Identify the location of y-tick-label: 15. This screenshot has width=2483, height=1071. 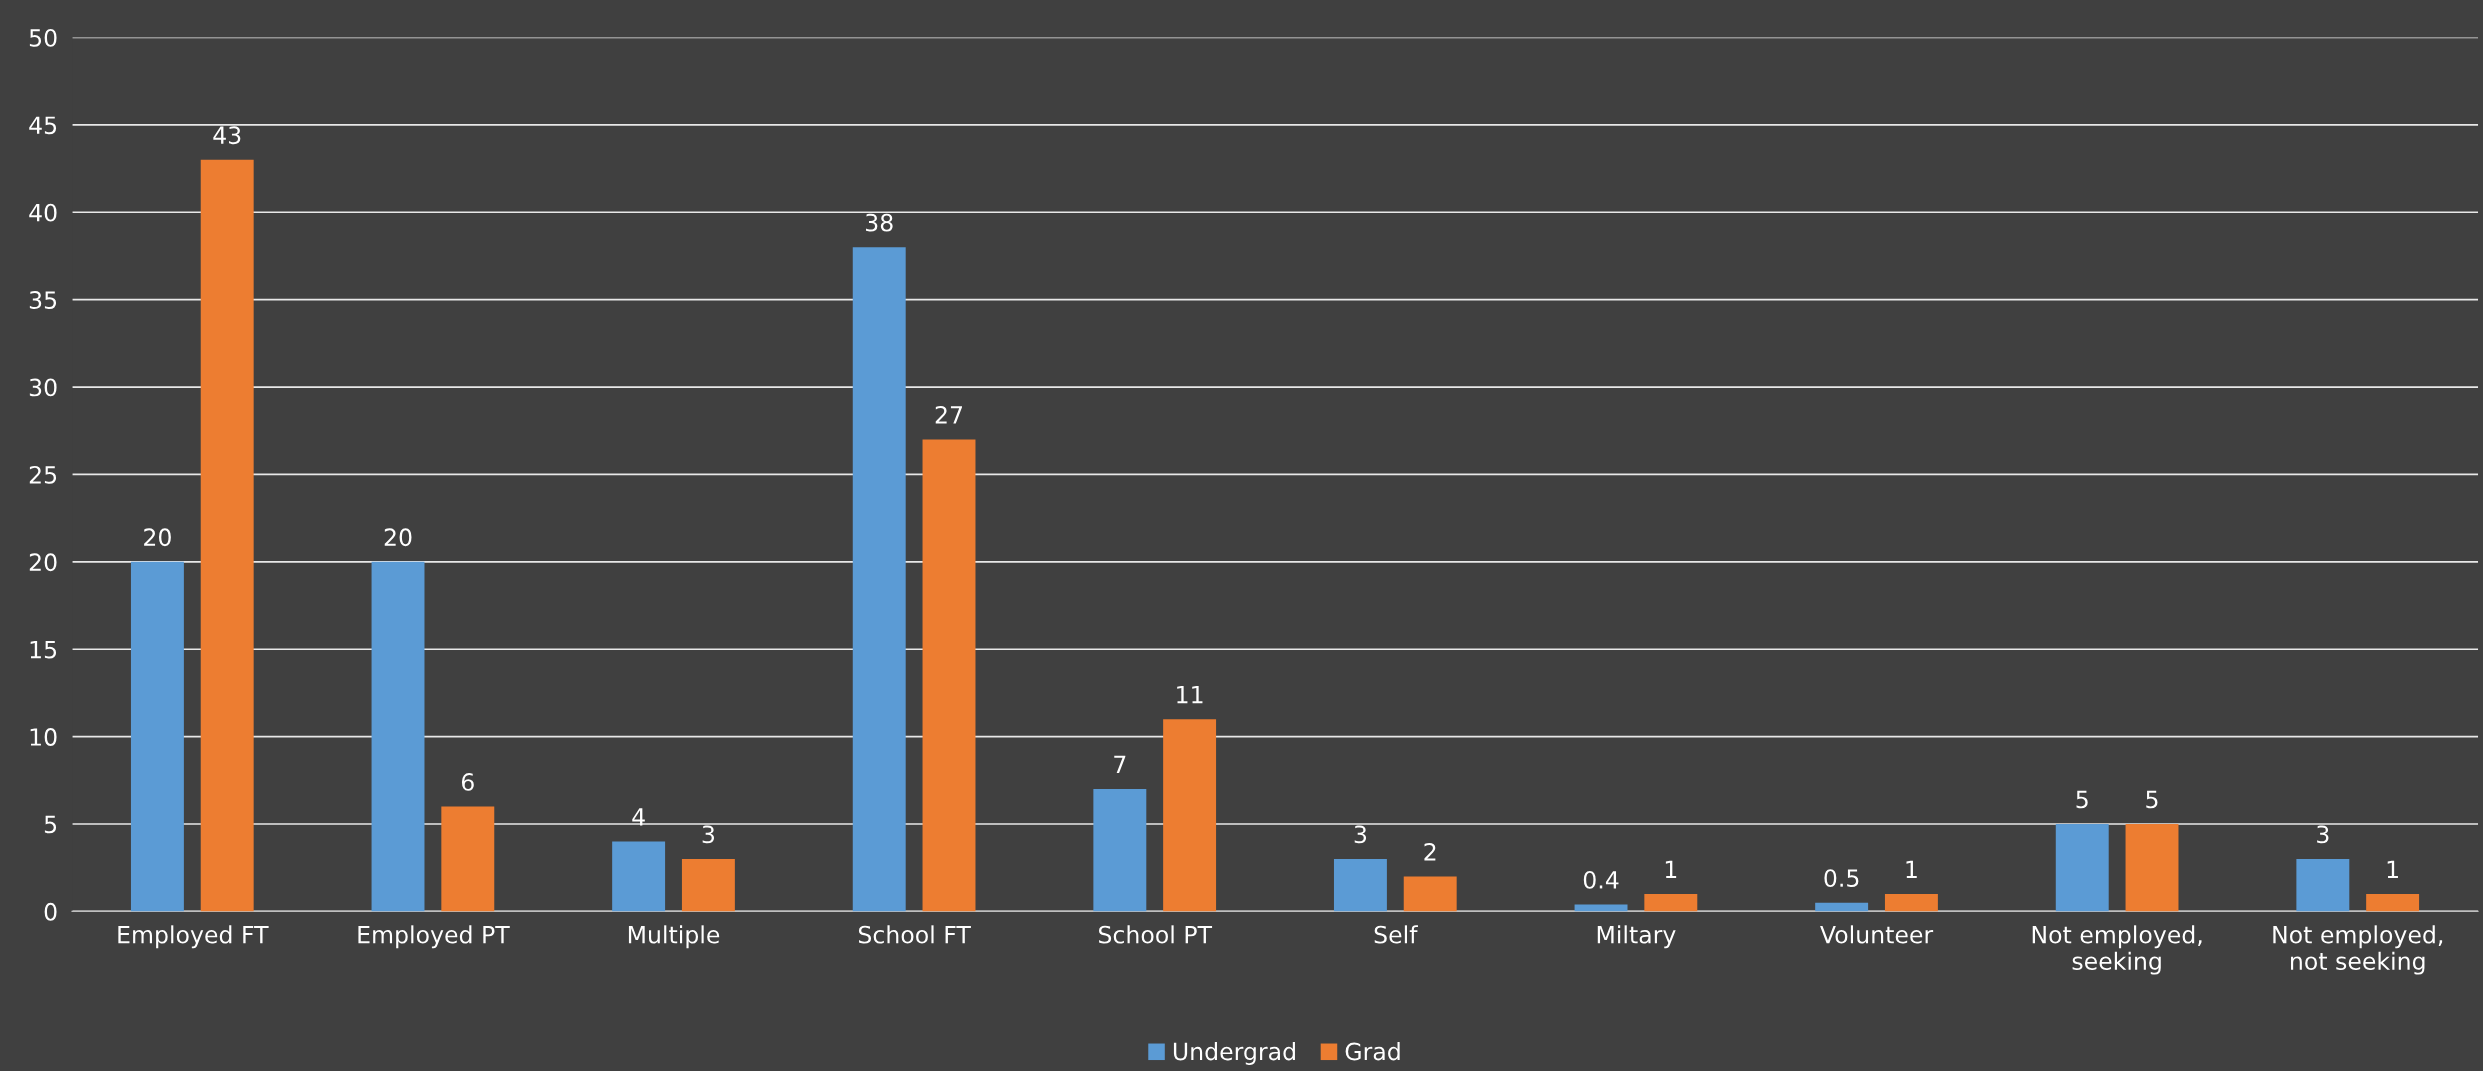
(43, 650).